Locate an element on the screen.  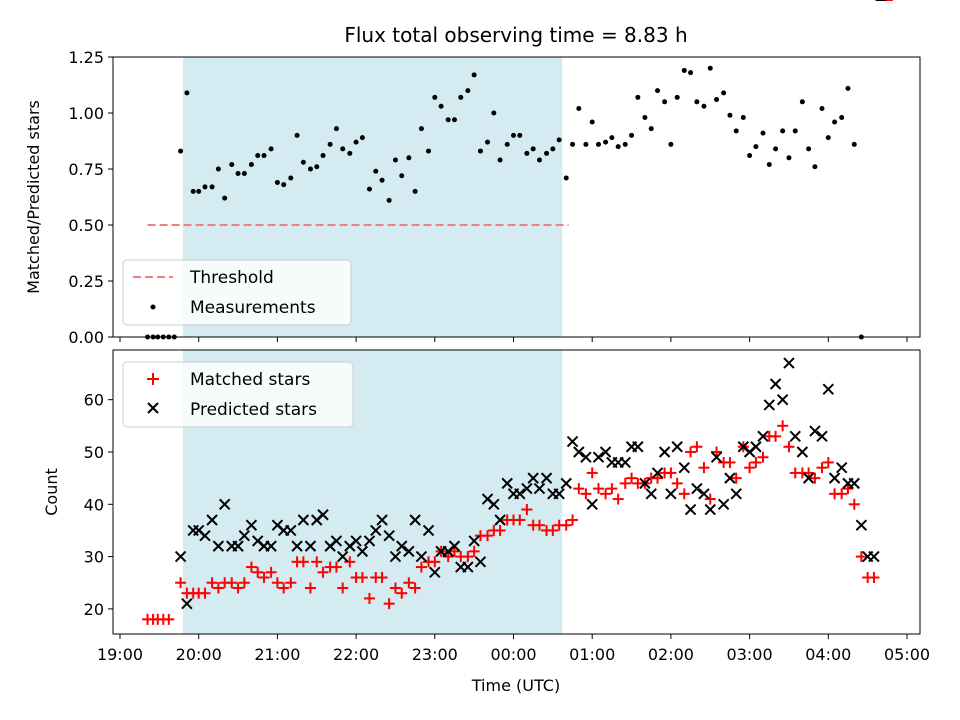
x-tick-label: 04:00 is located at coordinates (828, 654).